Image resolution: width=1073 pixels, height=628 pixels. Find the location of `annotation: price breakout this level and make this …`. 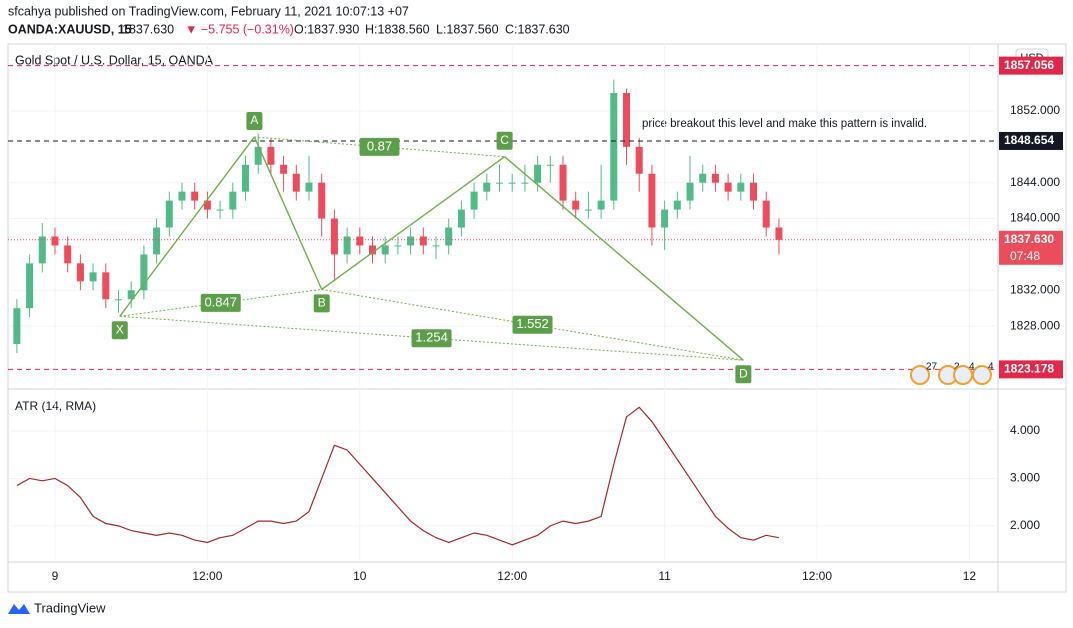

annotation: price breakout this level and make this … is located at coordinates (784, 124).